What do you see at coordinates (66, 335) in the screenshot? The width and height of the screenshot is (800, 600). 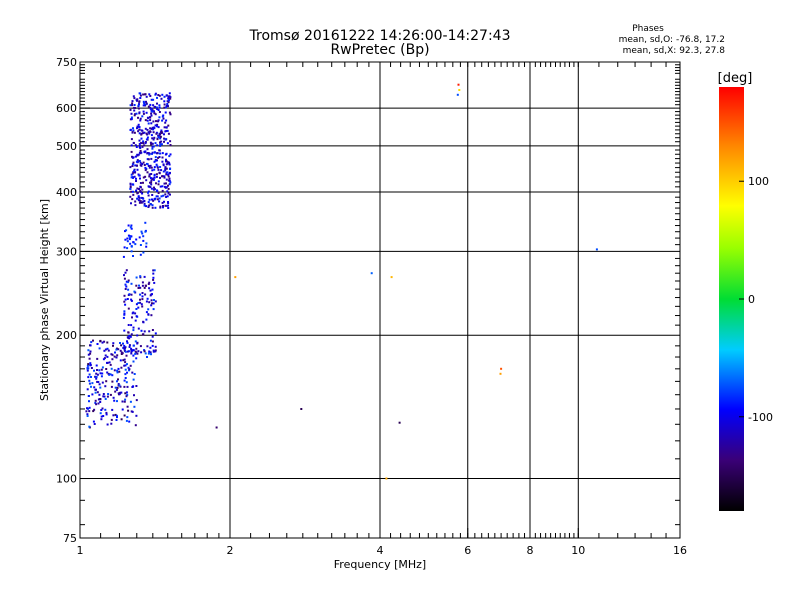 I see `y-tick-label: 200` at bounding box center [66, 335].